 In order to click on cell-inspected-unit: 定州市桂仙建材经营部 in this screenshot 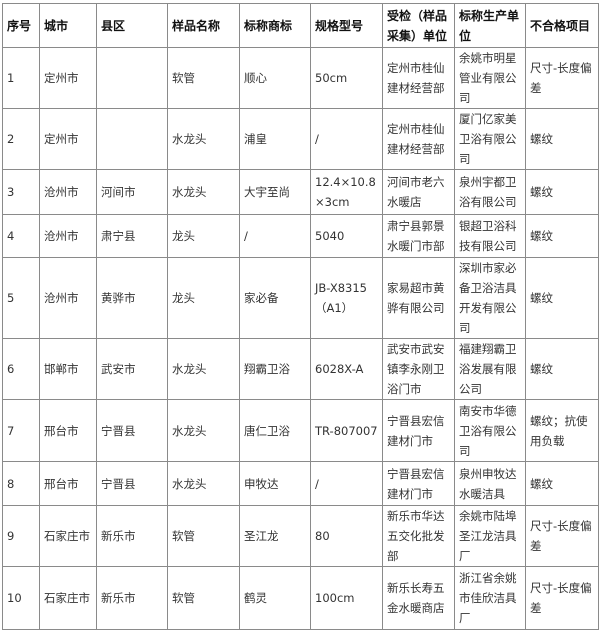, I will do `click(418, 78)`.